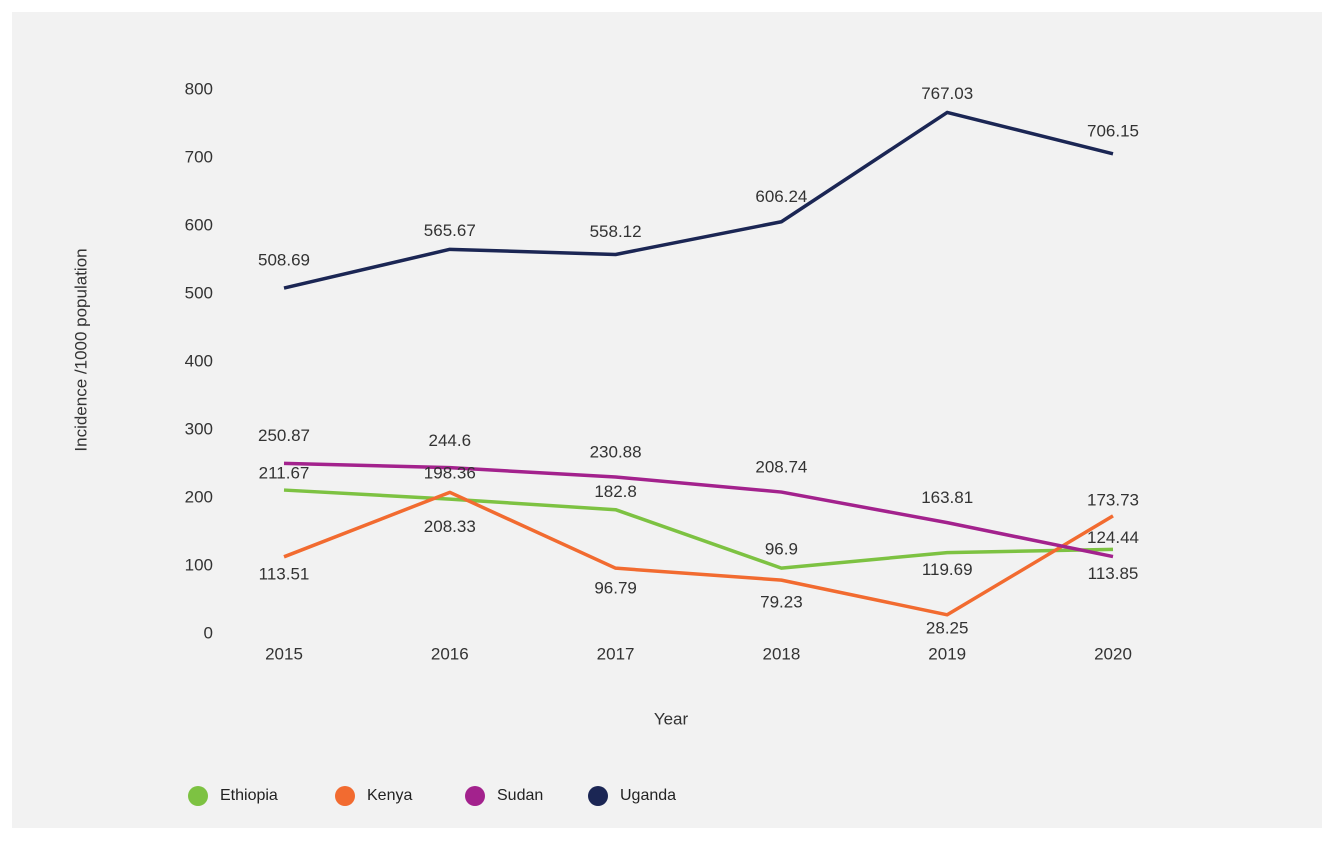  What do you see at coordinates (781, 653) in the screenshot?
I see `x-tick-label: 2018` at bounding box center [781, 653].